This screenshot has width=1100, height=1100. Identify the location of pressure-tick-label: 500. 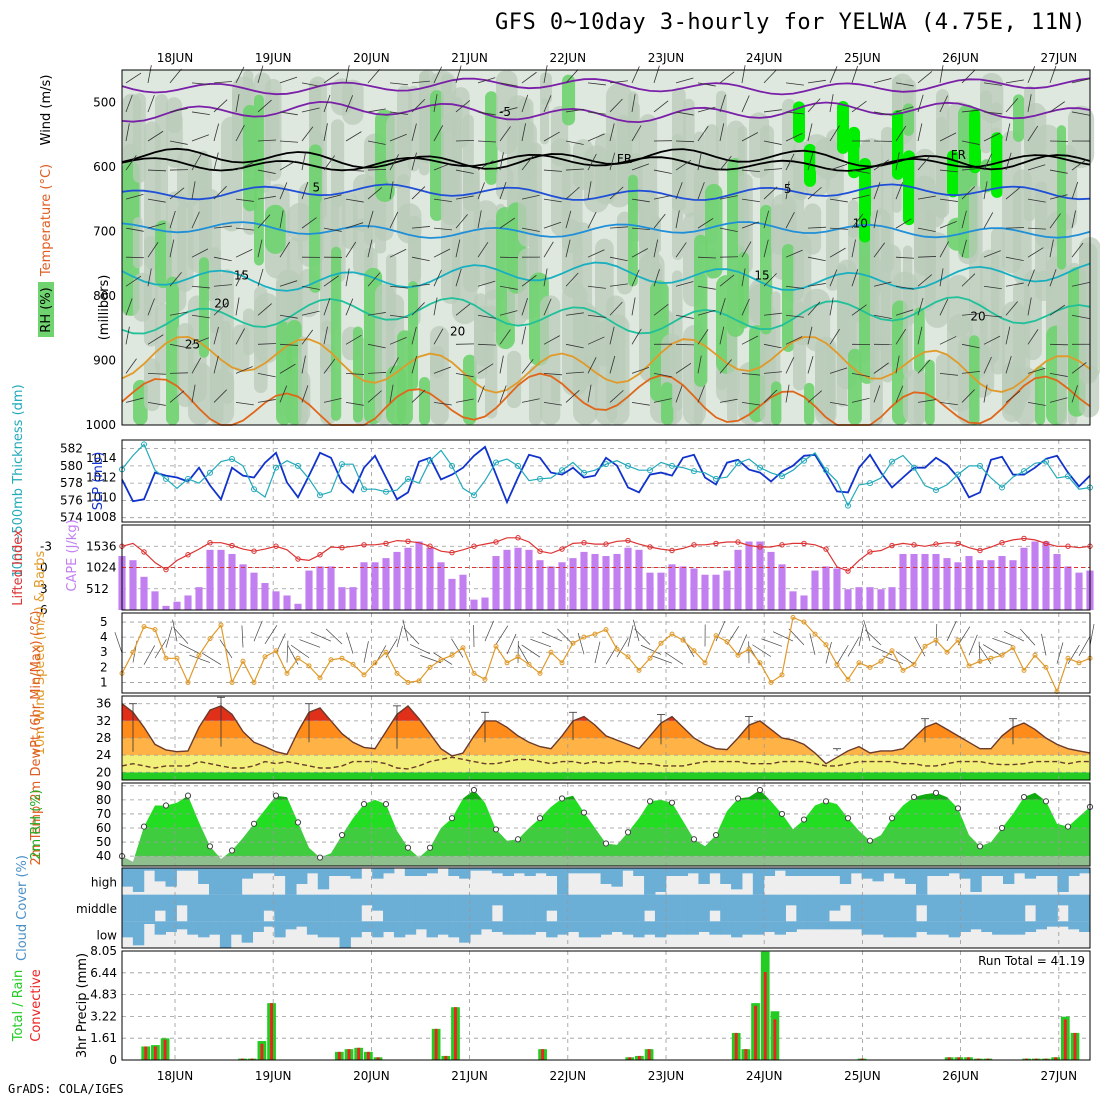
(104, 102).